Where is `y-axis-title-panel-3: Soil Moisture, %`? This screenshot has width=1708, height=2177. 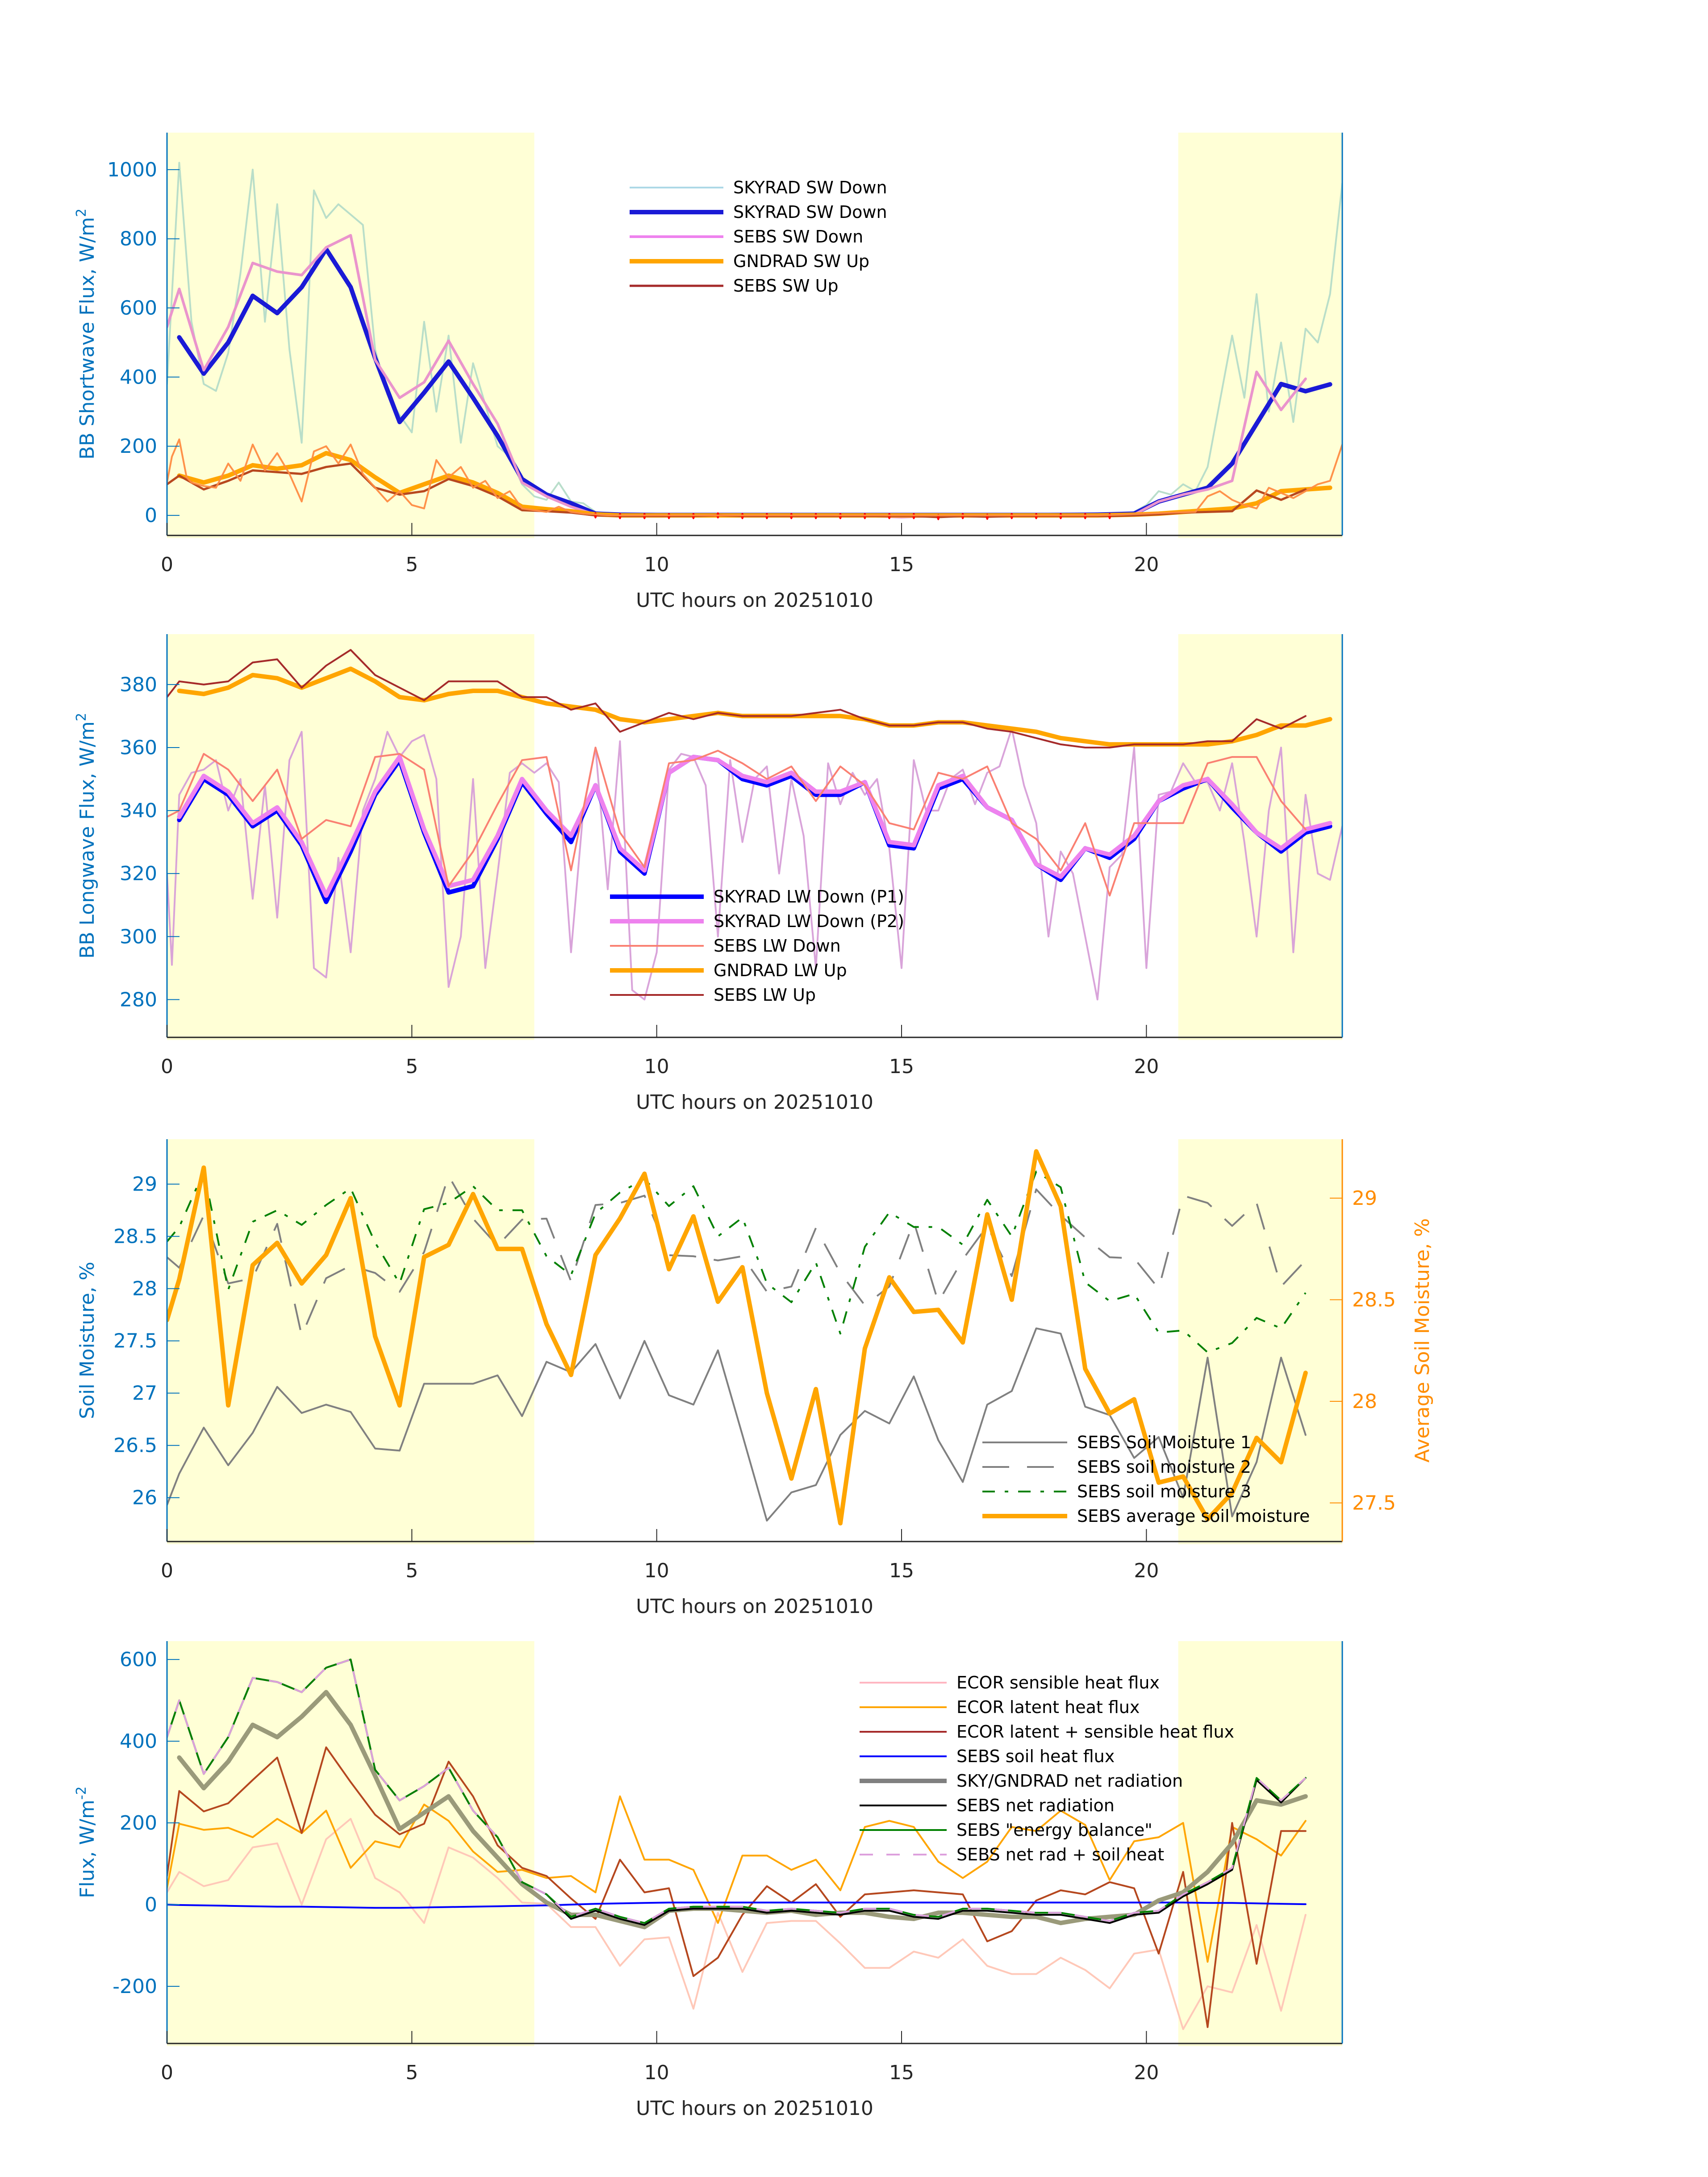 y-axis-title-panel-3: Soil Moisture, % is located at coordinates (87, 1340).